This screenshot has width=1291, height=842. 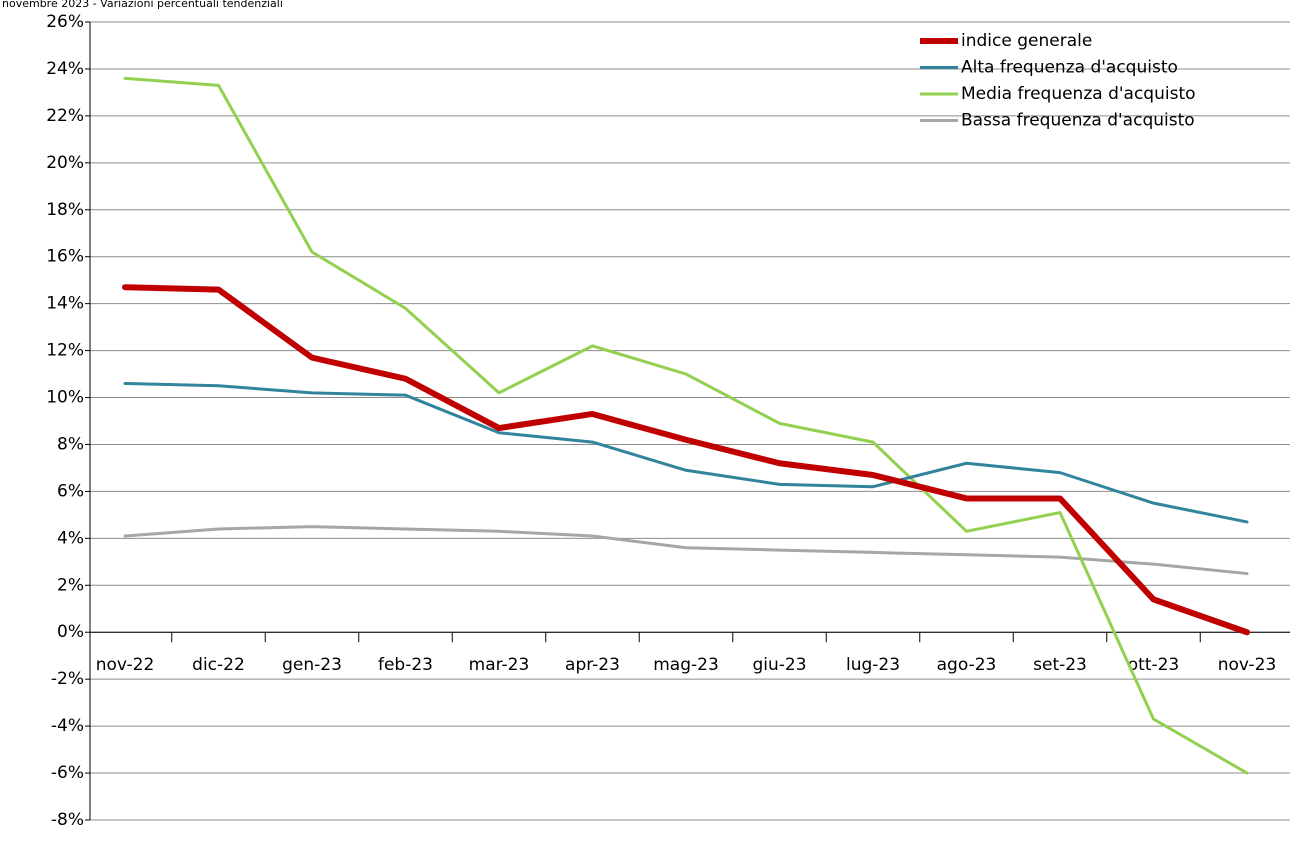 What do you see at coordinates (1026, 41) in the screenshot?
I see `legend-label: indice generale` at bounding box center [1026, 41].